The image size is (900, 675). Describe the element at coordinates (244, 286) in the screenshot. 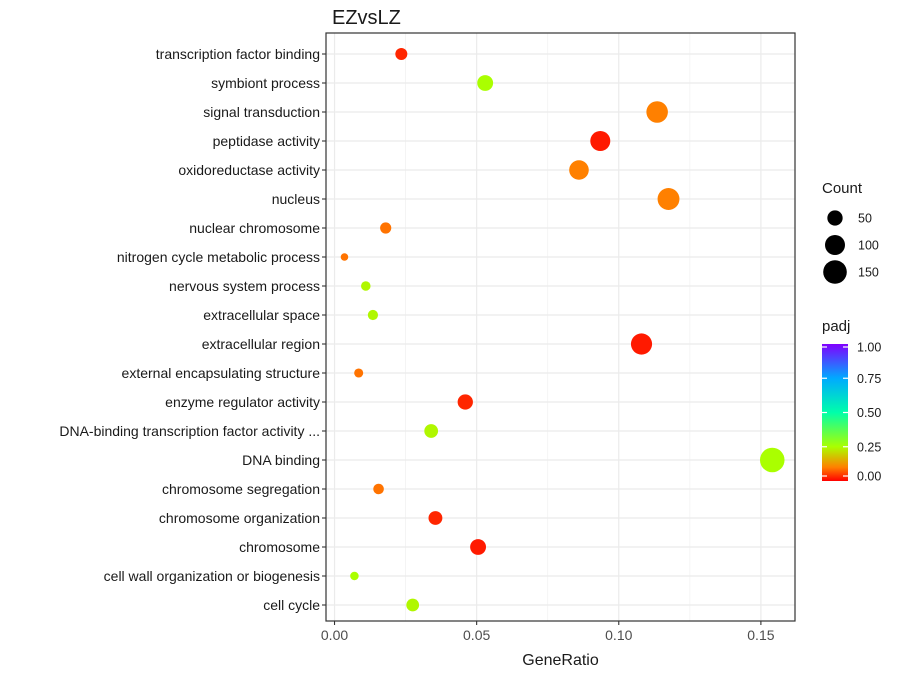

I see `y-tick-label: nervous system process` at that location.